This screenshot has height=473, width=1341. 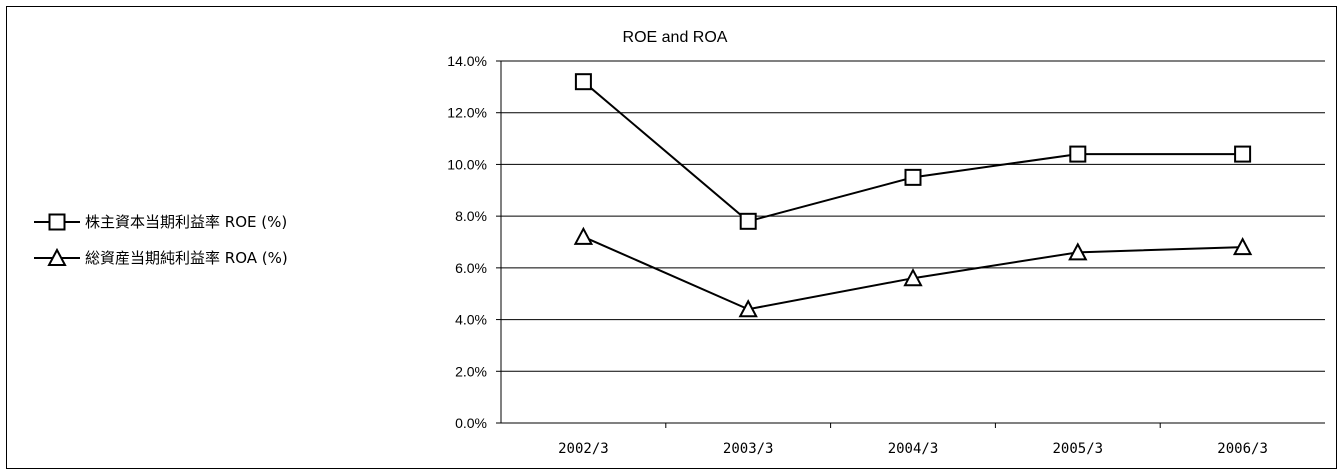 What do you see at coordinates (1078, 449) in the screenshot?
I see `x-tick-label: 2005/3` at bounding box center [1078, 449].